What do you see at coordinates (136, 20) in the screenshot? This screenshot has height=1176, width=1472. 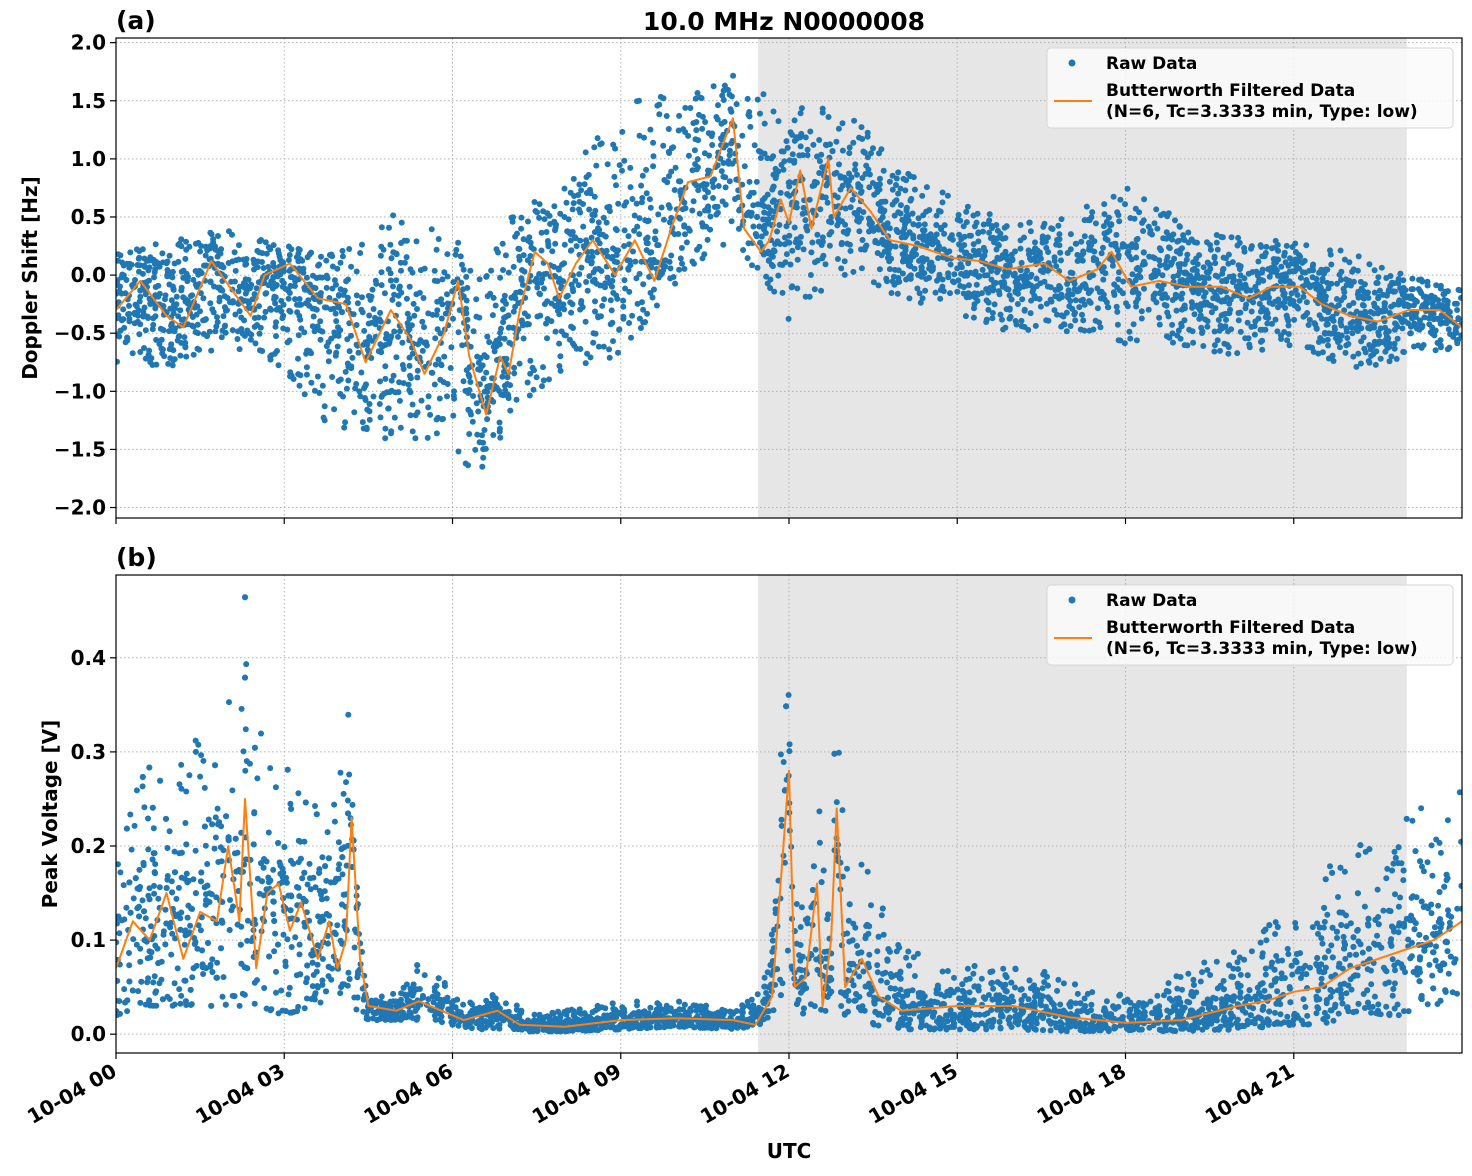 I see `panel-label: (a)` at bounding box center [136, 20].